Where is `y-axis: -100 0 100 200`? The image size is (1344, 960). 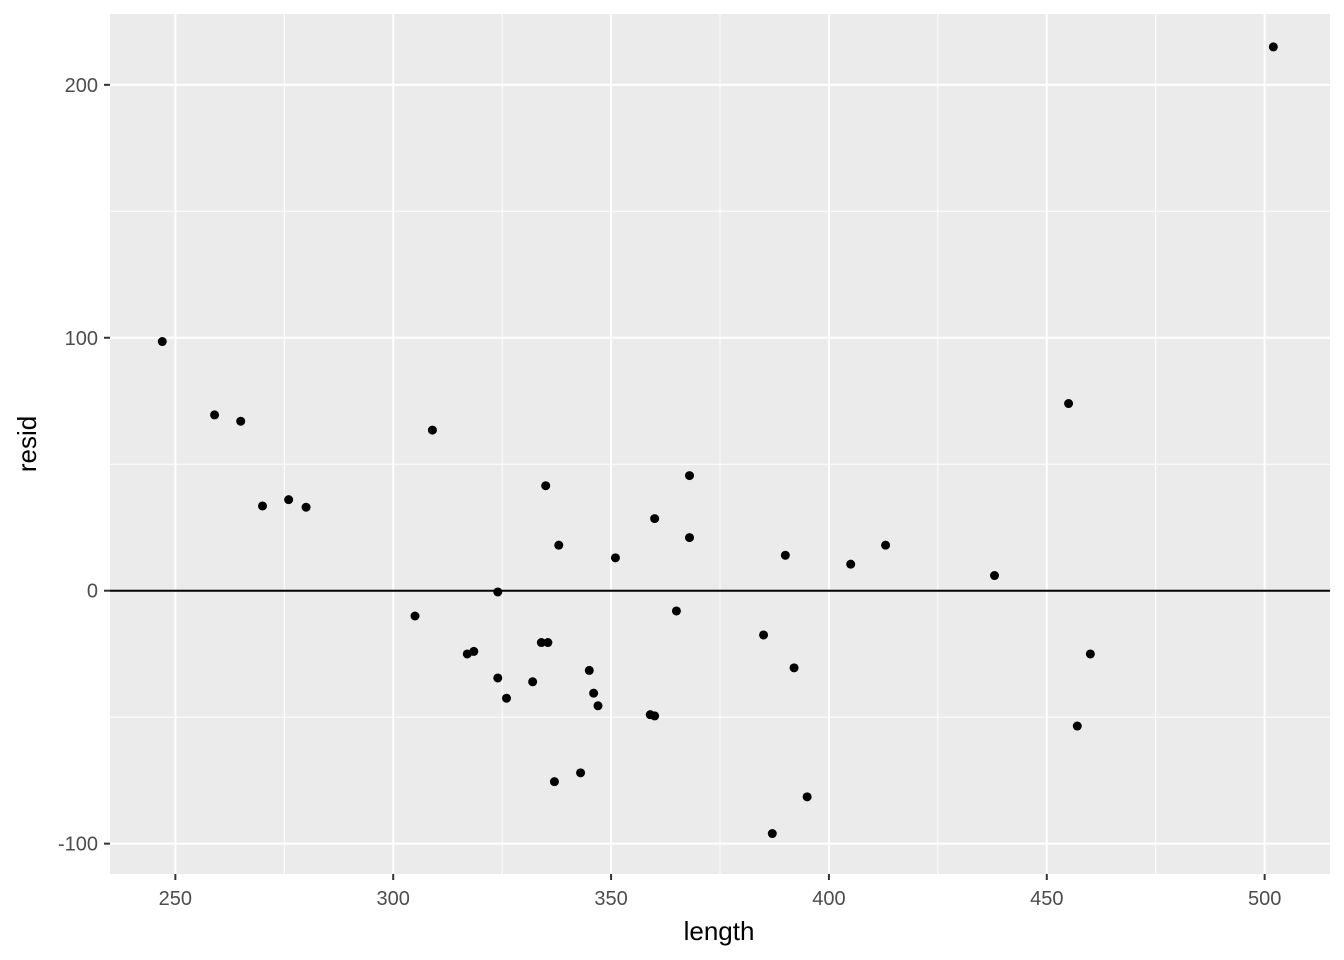
y-axis: -100 0 100 200 is located at coordinates (84, 465).